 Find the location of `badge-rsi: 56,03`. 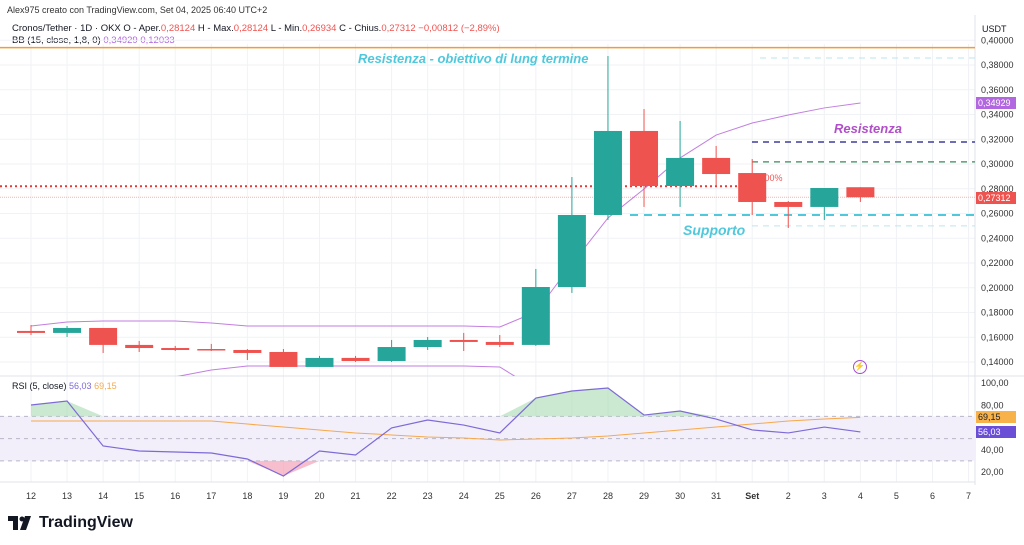

badge-rsi: 56,03 is located at coordinates (996, 432).